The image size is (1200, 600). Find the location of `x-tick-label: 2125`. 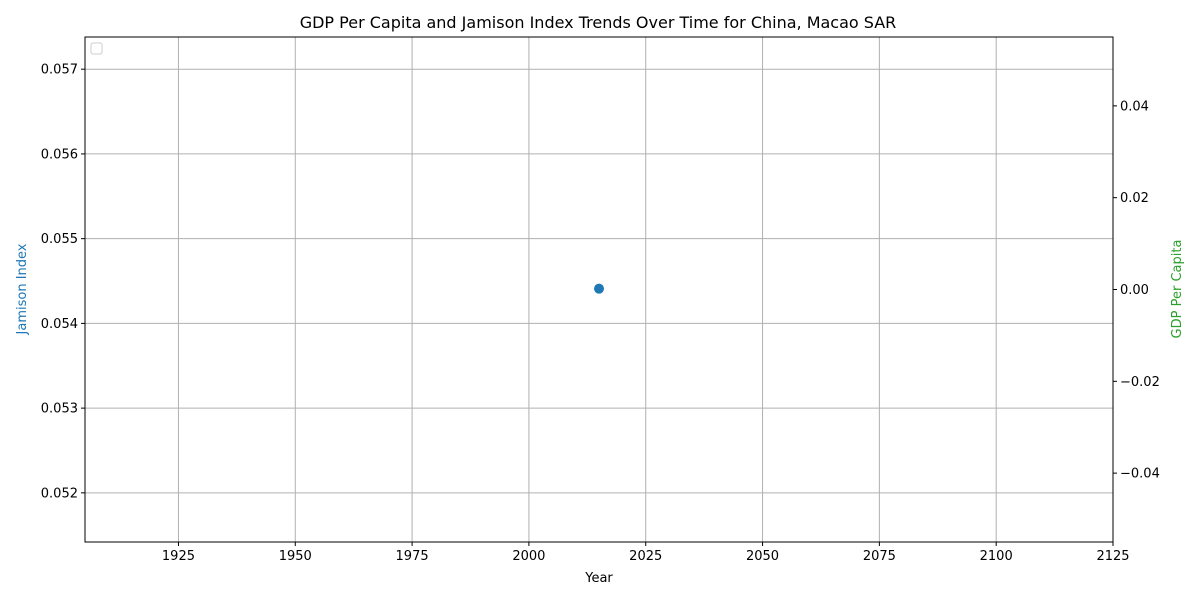

x-tick-label: 2125 is located at coordinates (1112, 556).